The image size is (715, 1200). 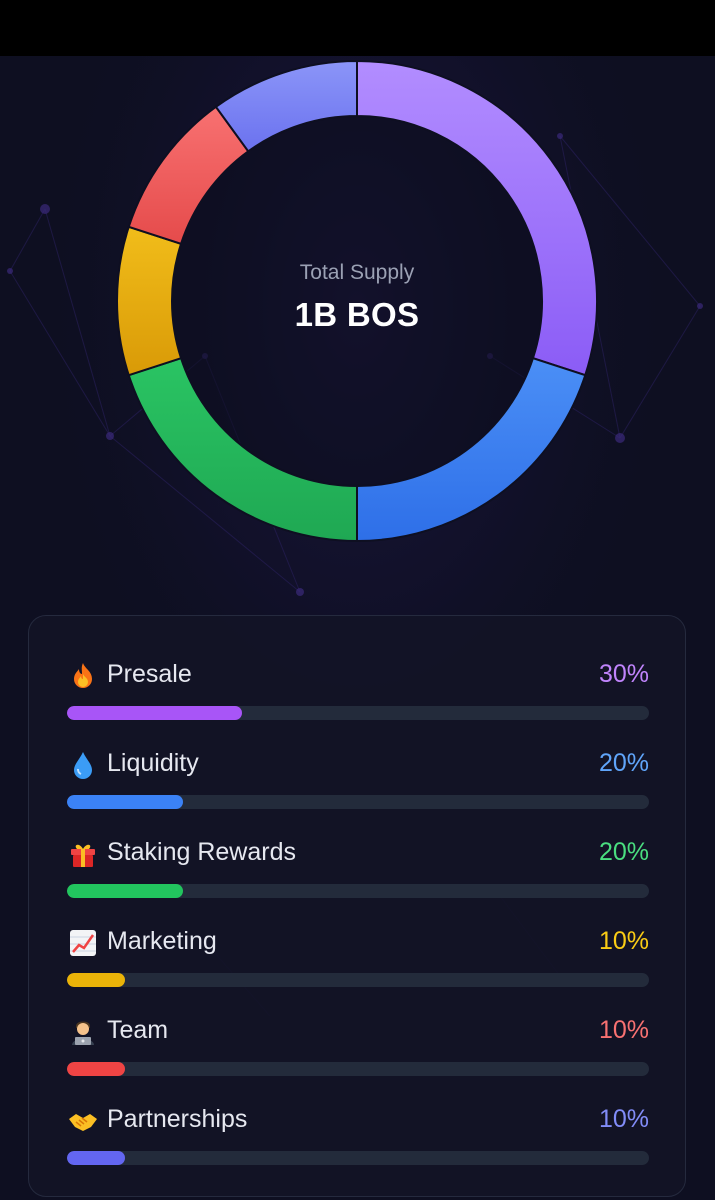 What do you see at coordinates (83, 1032) in the screenshot?
I see `technologist-icon` at bounding box center [83, 1032].